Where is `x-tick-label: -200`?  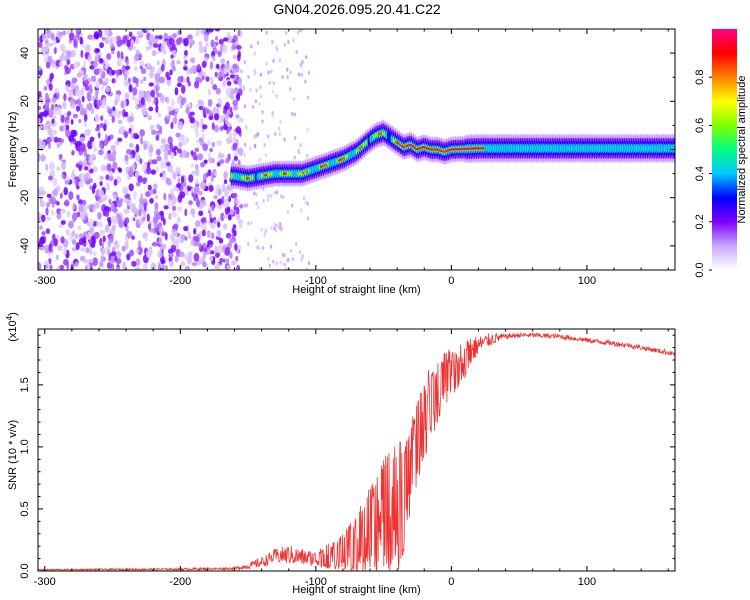 x-tick-label: -200 is located at coordinates (180, 582).